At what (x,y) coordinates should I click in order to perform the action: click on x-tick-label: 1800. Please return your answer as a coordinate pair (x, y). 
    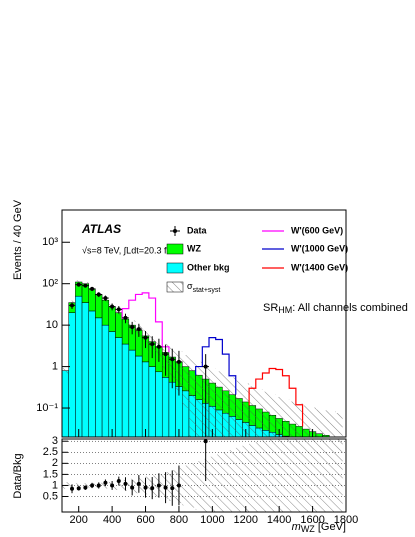
    Looking at the image, I should click on (346, 520).